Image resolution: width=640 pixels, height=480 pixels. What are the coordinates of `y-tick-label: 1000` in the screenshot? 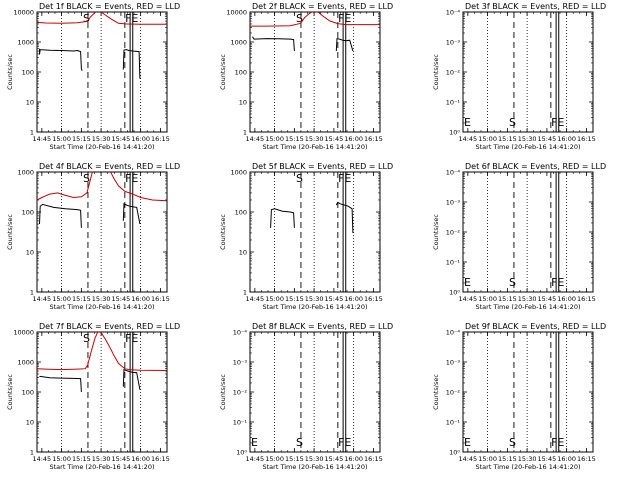 It's located at (25, 43).